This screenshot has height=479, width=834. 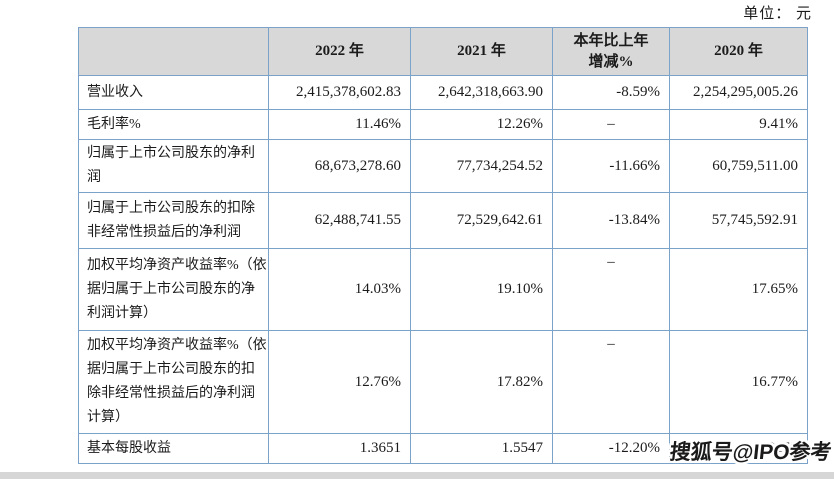 What do you see at coordinates (417, 475) in the screenshot?
I see `bottom-edge-bar` at bounding box center [417, 475].